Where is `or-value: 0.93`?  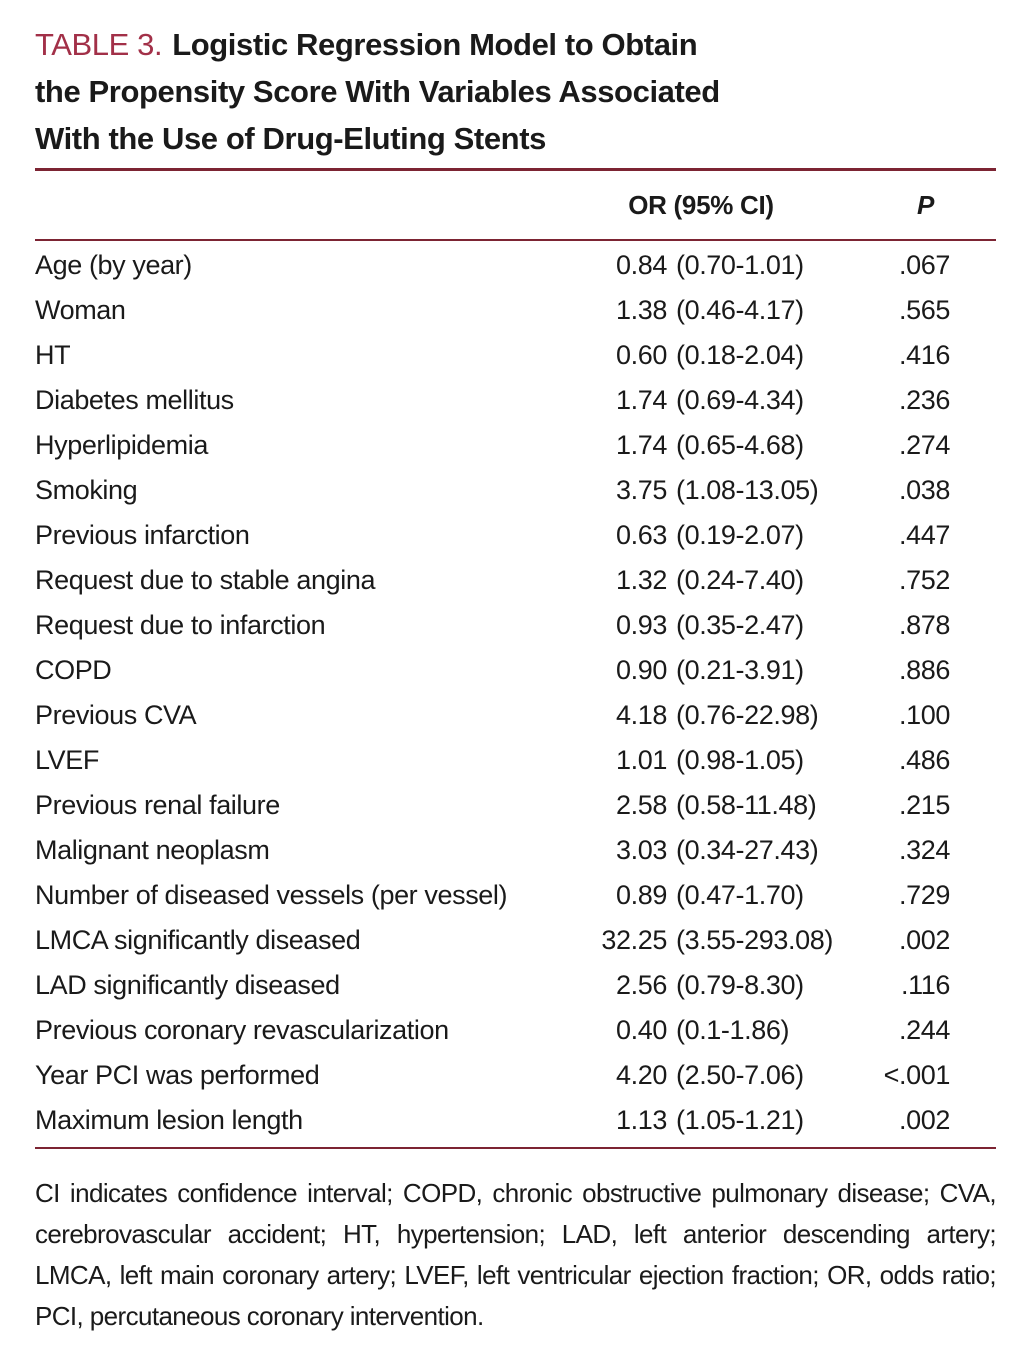 or-value: 0.93 is located at coordinates (641, 625).